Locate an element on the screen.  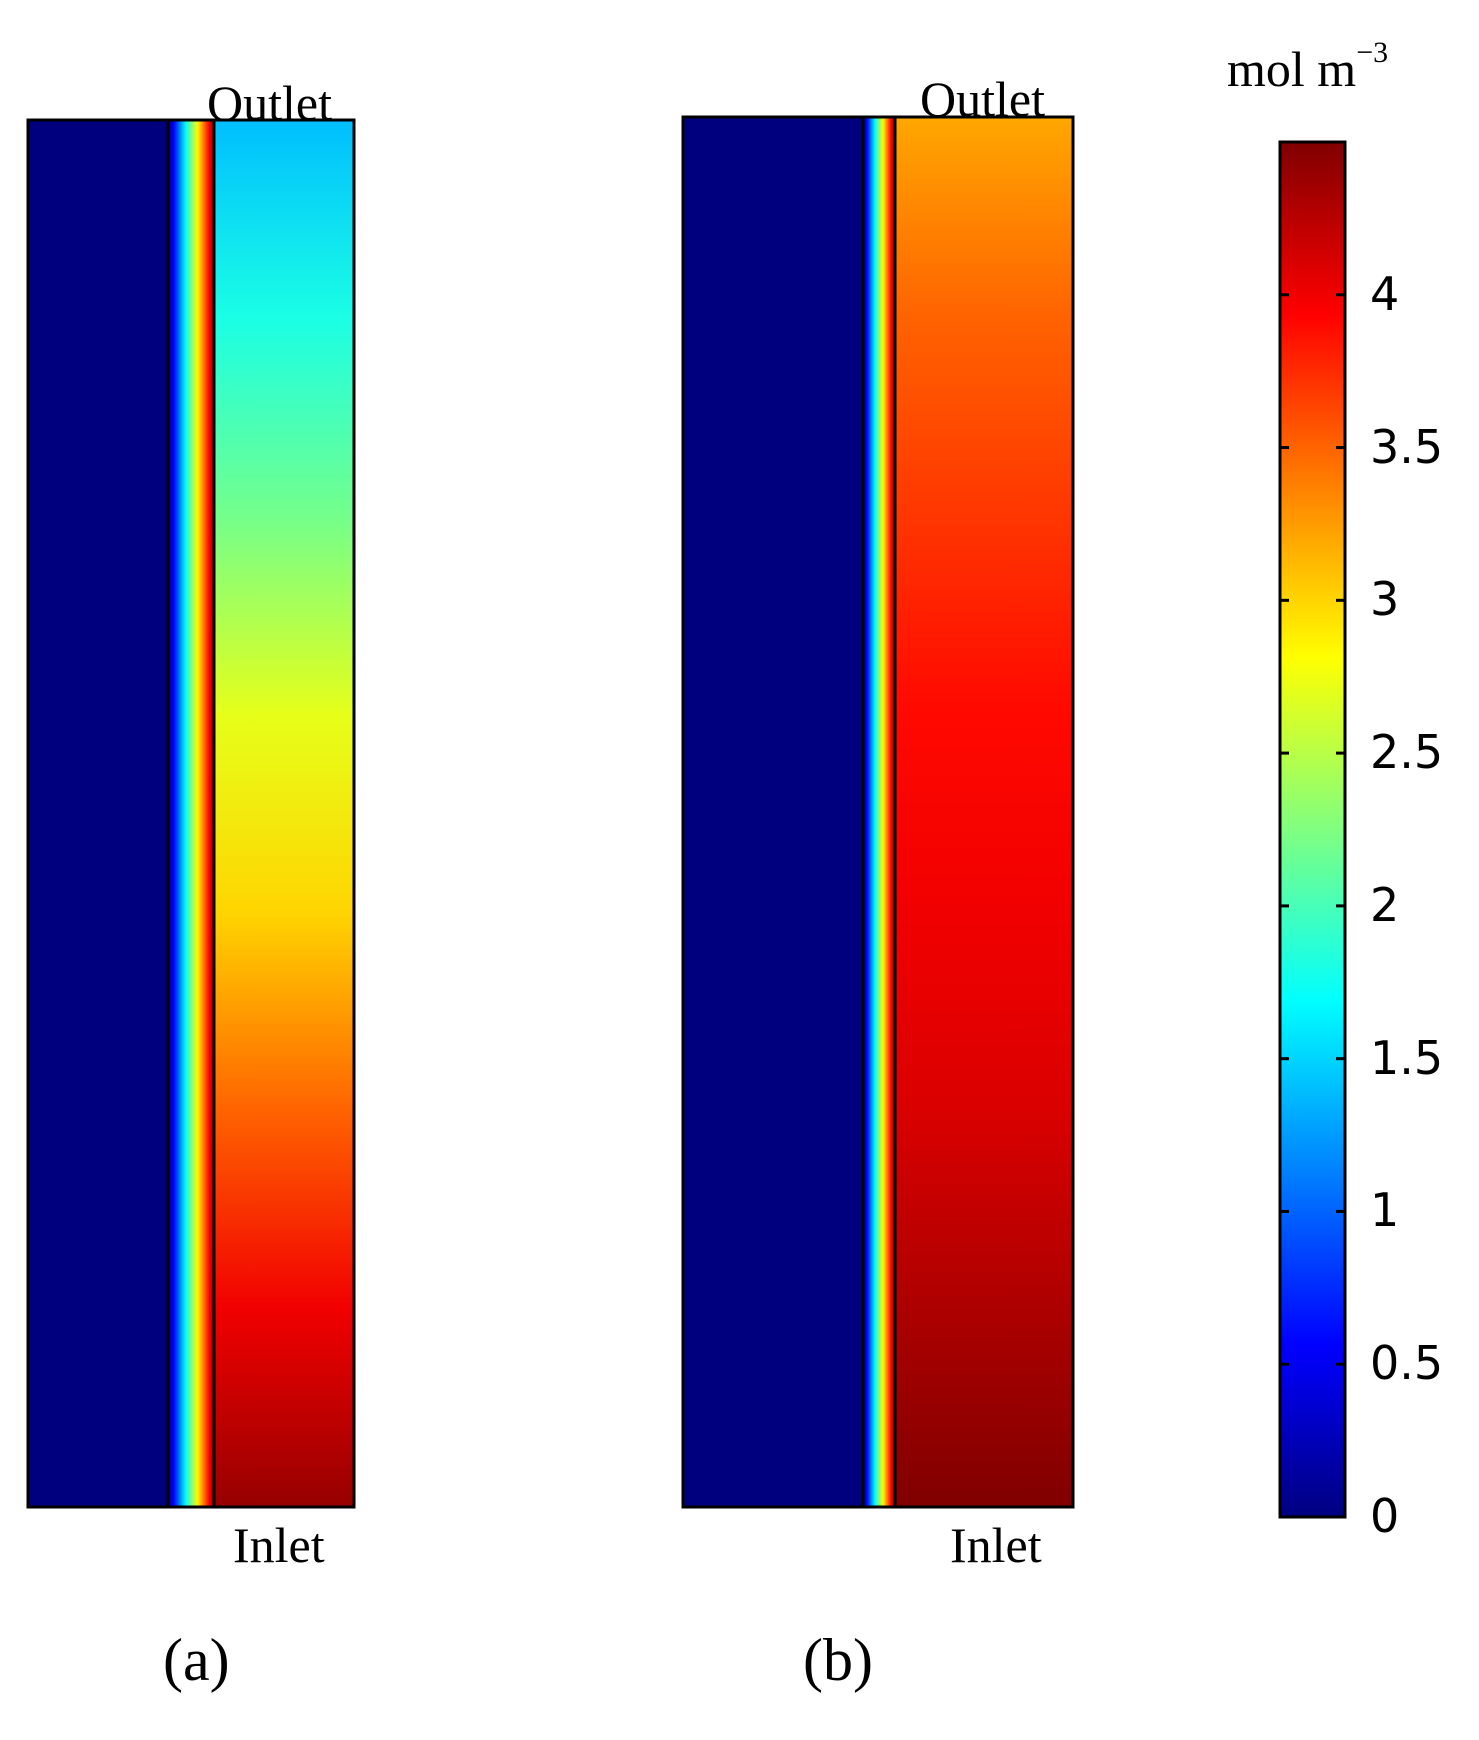
colorbar-tick-label: 1 is located at coordinates (1385, 1210).